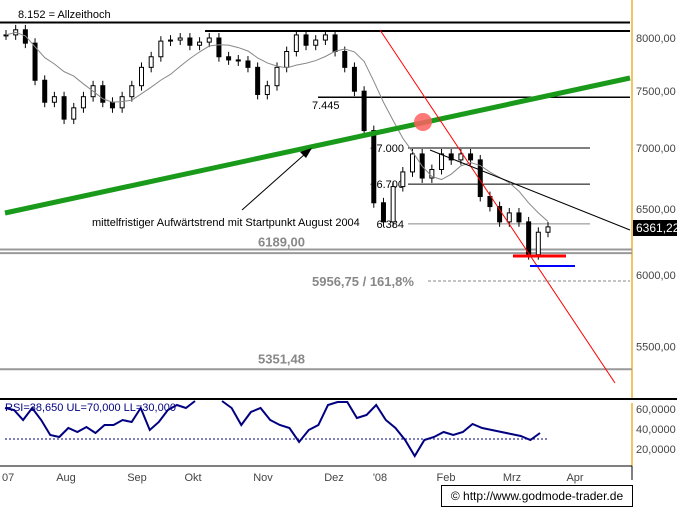 This screenshot has height=514, width=677. What do you see at coordinates (192, 478) in the screenshot?
I see `x-tick-label: Okt` at bounding box center [192, 478].